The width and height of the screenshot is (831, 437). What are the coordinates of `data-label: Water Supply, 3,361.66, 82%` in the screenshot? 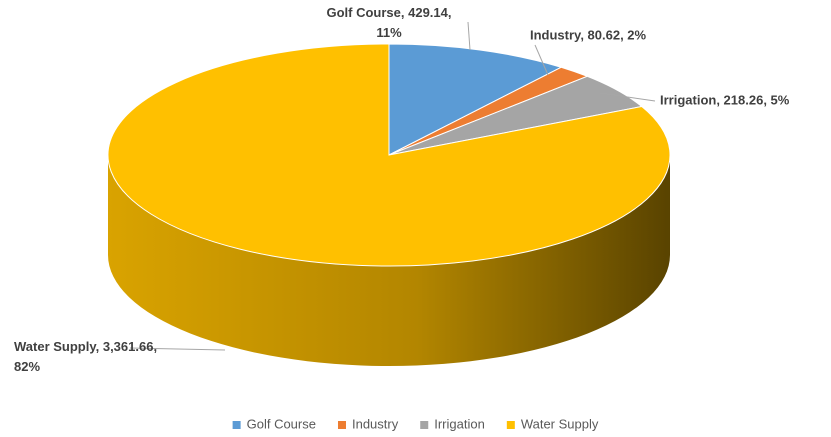 It's located at (85, 356).